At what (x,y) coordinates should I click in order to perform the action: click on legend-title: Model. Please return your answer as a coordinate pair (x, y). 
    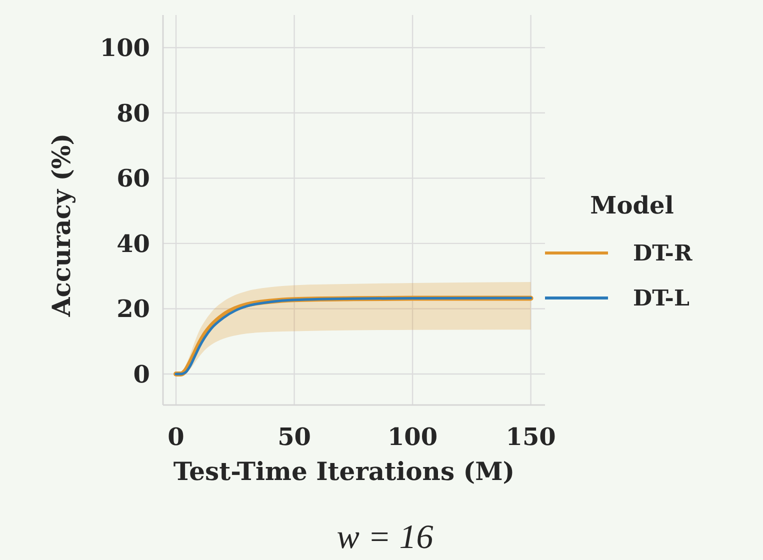
    Looking at the image, I should click on (632, 205).